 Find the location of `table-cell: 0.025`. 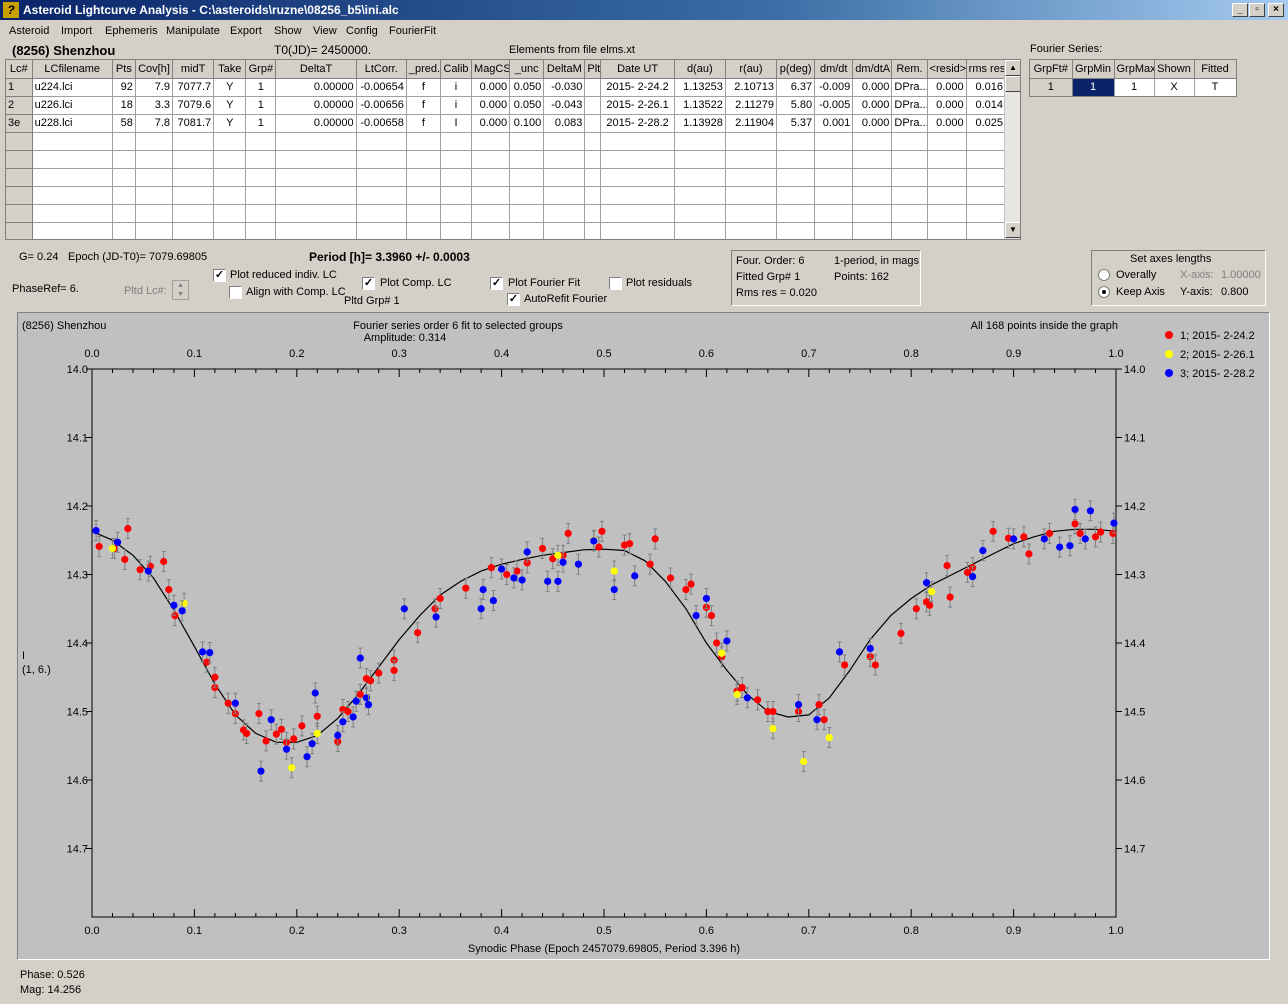

table-cell: 0.025 is located at coordinates (986, 123).